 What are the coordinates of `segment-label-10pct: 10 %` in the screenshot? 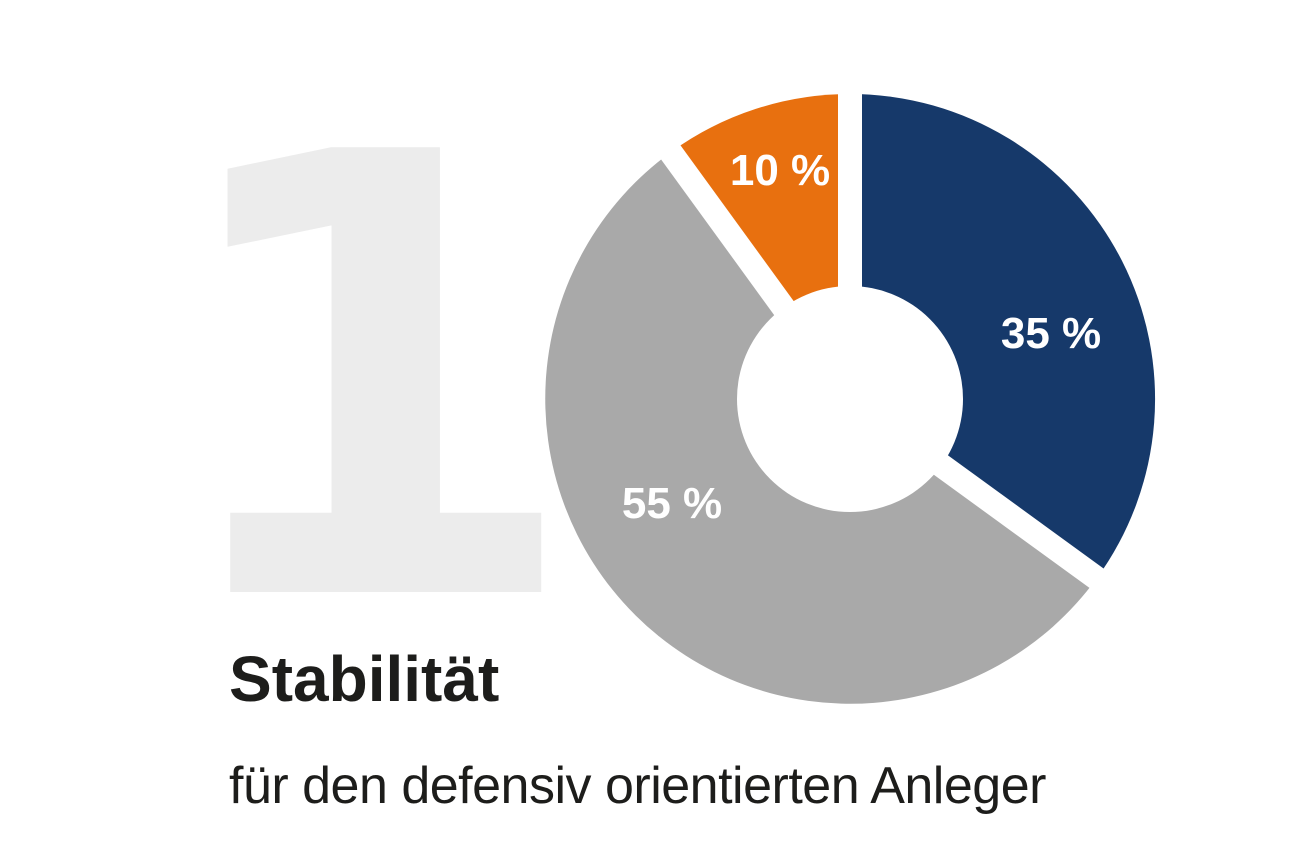 It's located at (780, 170).